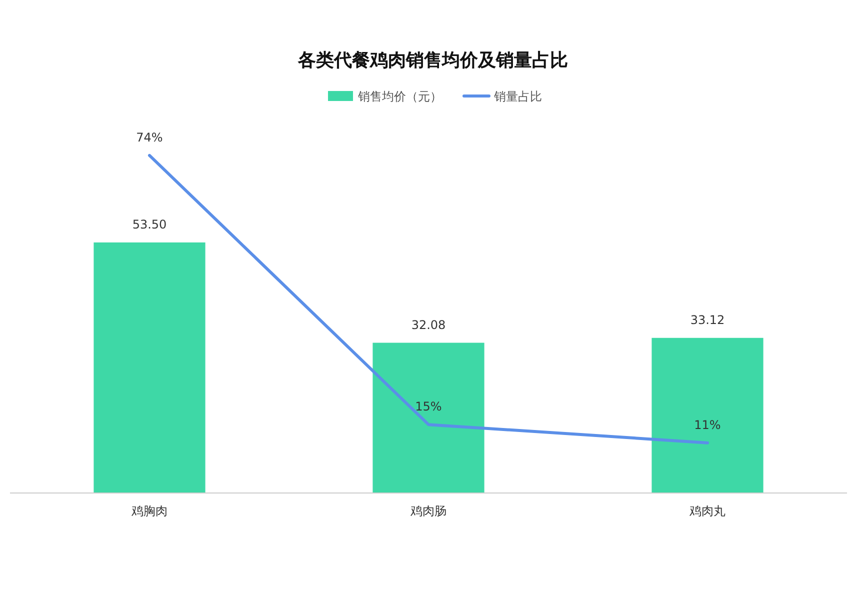  What do you see at coordinates (399, 97) in the screenshot?
I see `legend-label: 销售均价（元）` at bounding box center [399, 97].